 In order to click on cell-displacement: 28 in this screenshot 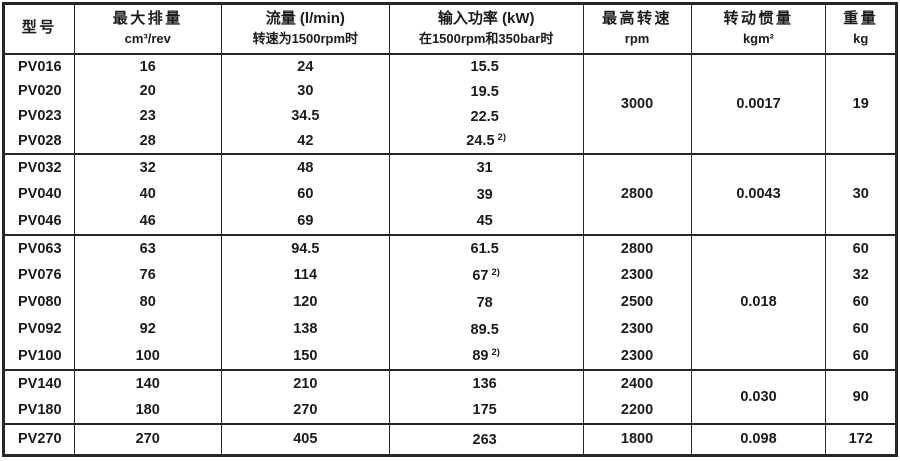, I will do `click(147, 141)`.